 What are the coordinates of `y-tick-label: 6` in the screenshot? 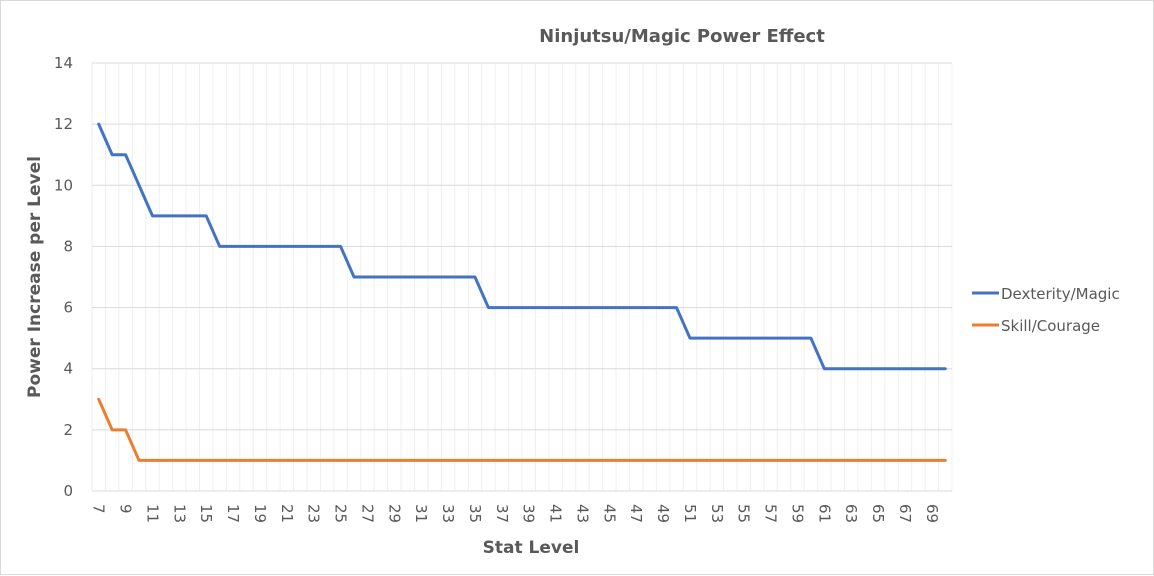 It's located at (68, 308).